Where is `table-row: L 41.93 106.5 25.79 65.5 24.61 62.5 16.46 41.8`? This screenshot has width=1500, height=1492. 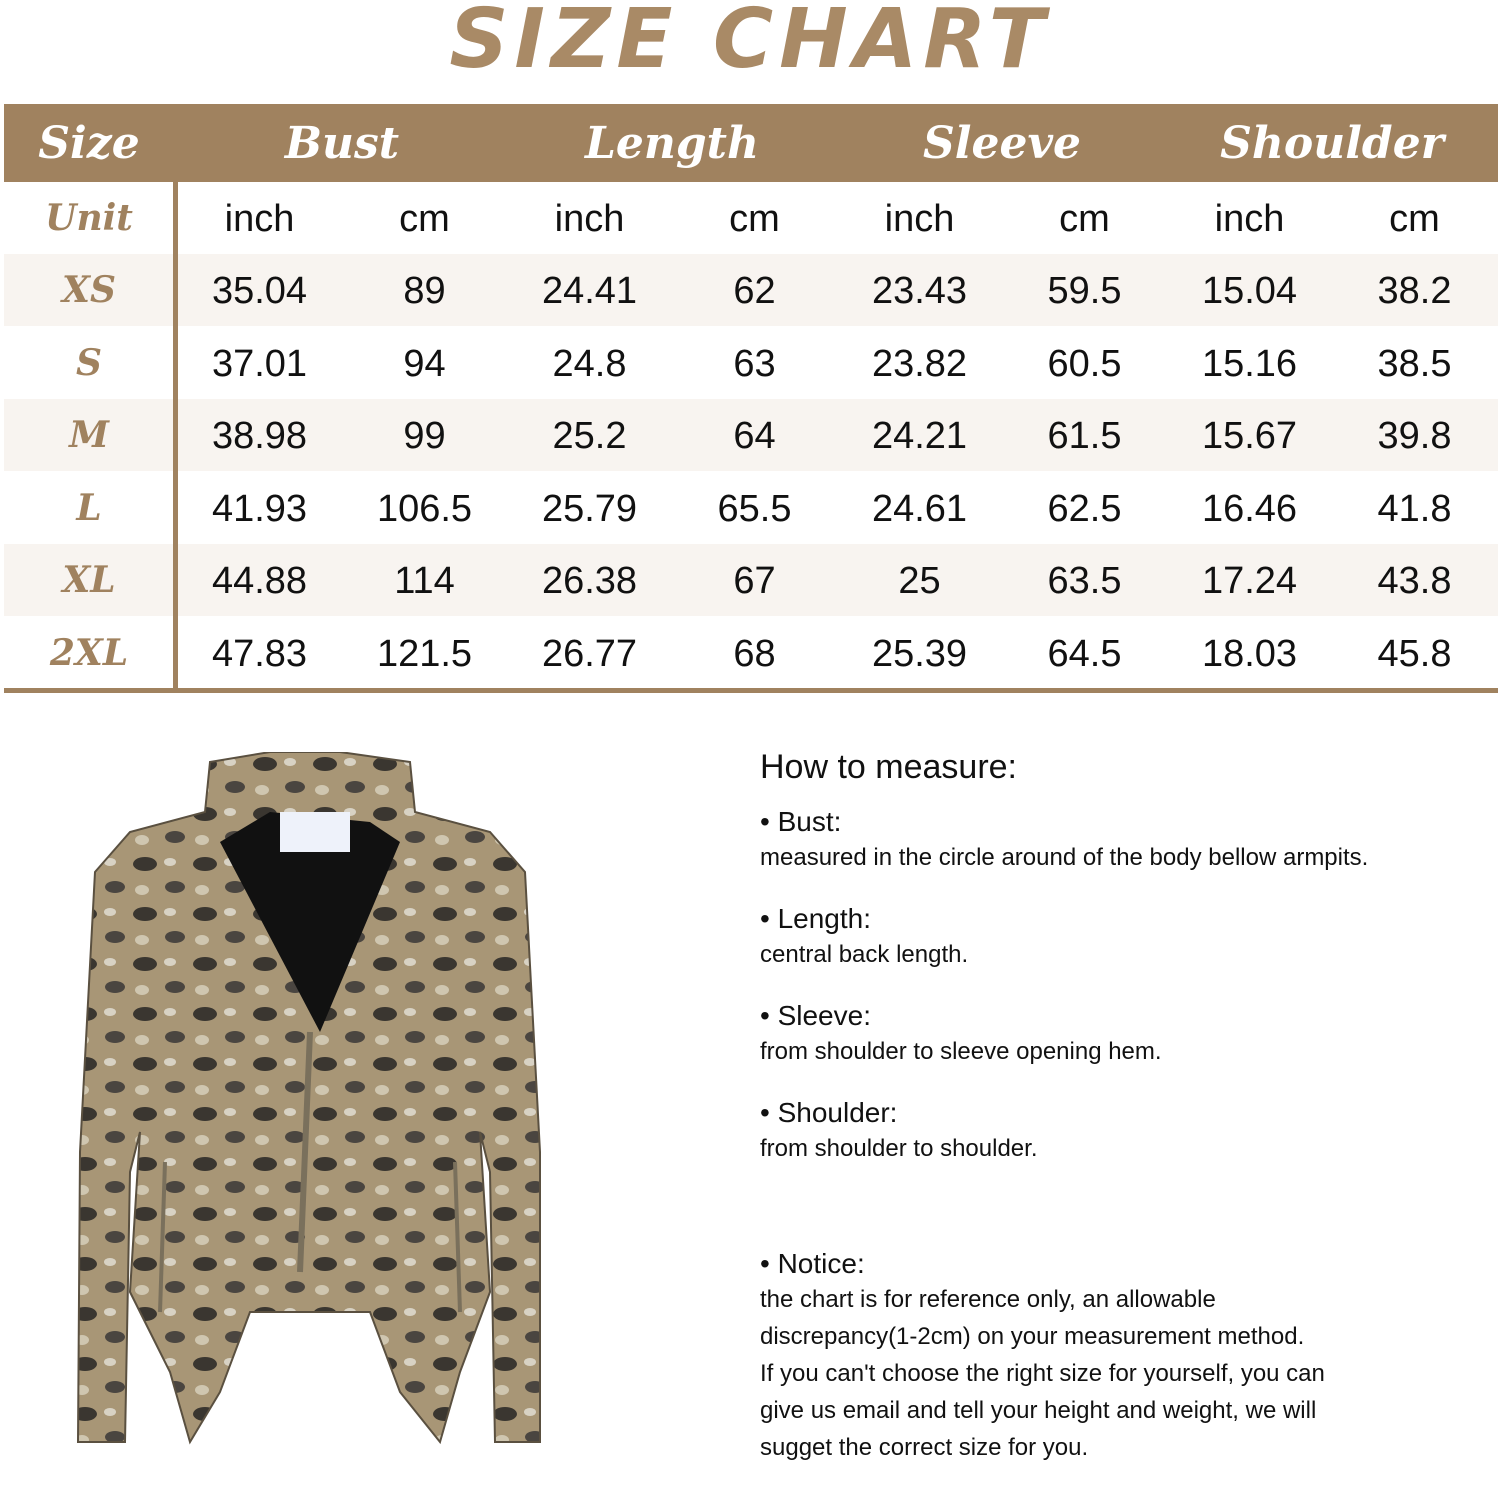
table-row: L 41.93 106.5 25.79 65.5 24.61 62.5 16.46 41.8 is located at coordinates (751, 508).